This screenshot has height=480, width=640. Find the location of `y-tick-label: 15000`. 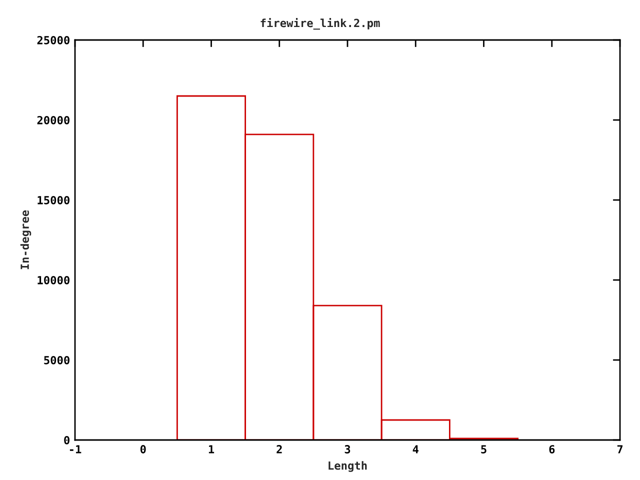

y-tick-label: 15000 is located at coordinates (54, 200).